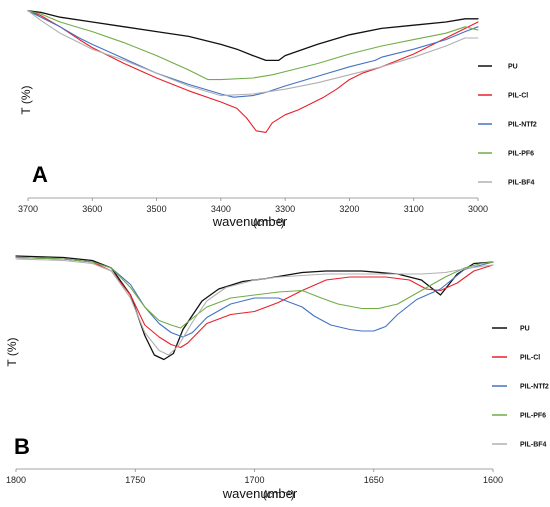 Image resolution: width=550 pixels, height=507 pixels. I want to click on panel-a-series-pil-pf6, so click(253, 45).